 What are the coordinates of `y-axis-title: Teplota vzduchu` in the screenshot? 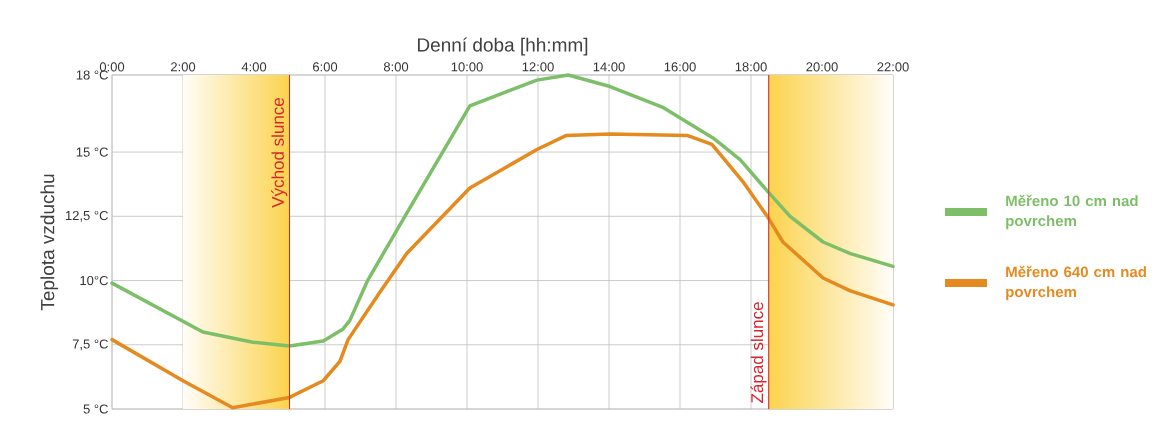 It's located at (49, 242).